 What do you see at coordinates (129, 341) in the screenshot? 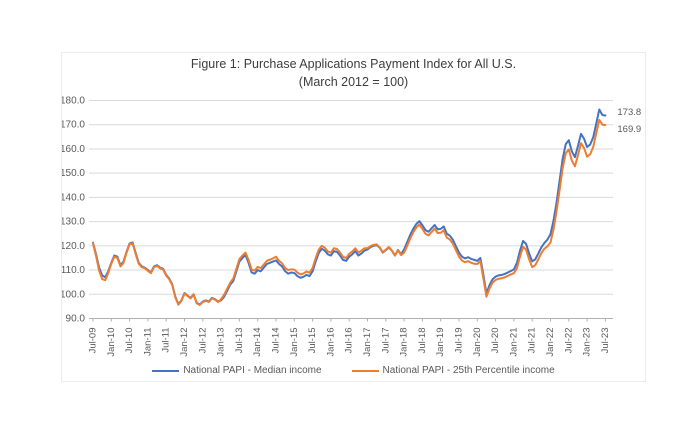
I see `x-axis-tick-label: Jul-10` at bounding box center [129, 341].